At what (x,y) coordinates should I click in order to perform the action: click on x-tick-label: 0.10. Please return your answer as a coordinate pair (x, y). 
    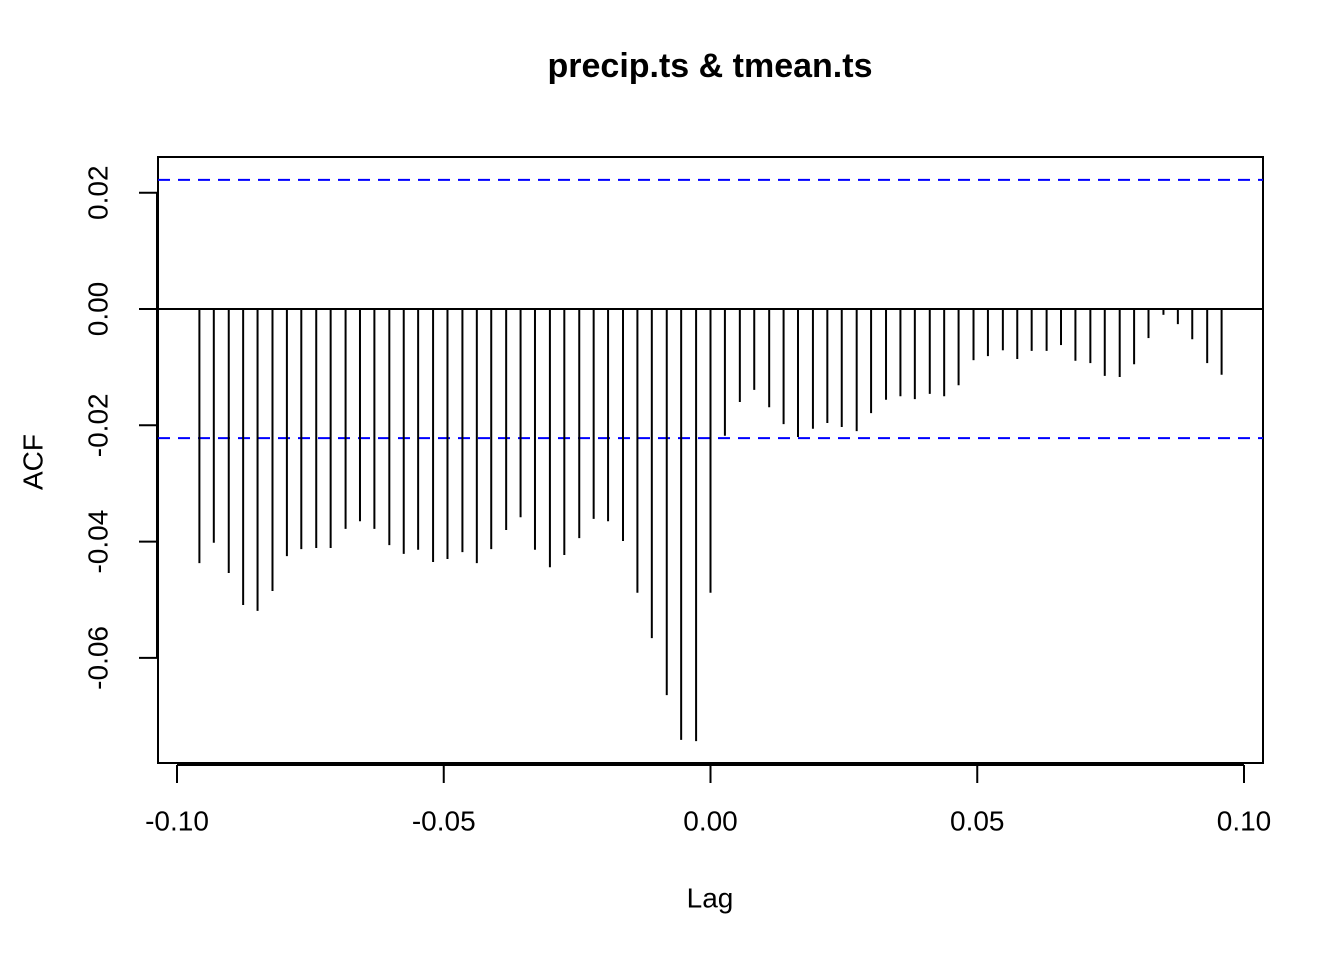
    Looking at the image, I should click on (1244, 820).